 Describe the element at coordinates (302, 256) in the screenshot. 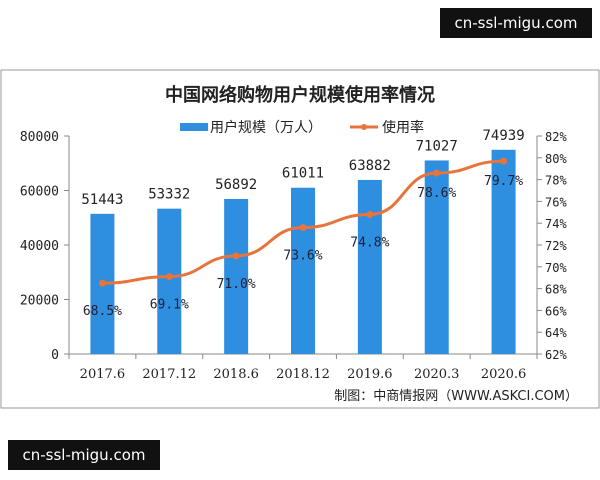

I see `rate-value-label: 73.6%` at that location.